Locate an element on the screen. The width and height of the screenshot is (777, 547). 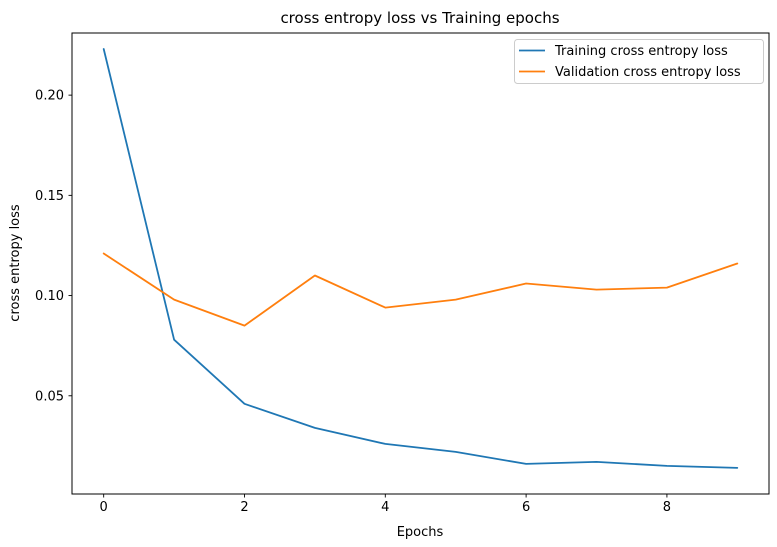
y-tick-label: 0.15 is located at coordinates (49, 196).